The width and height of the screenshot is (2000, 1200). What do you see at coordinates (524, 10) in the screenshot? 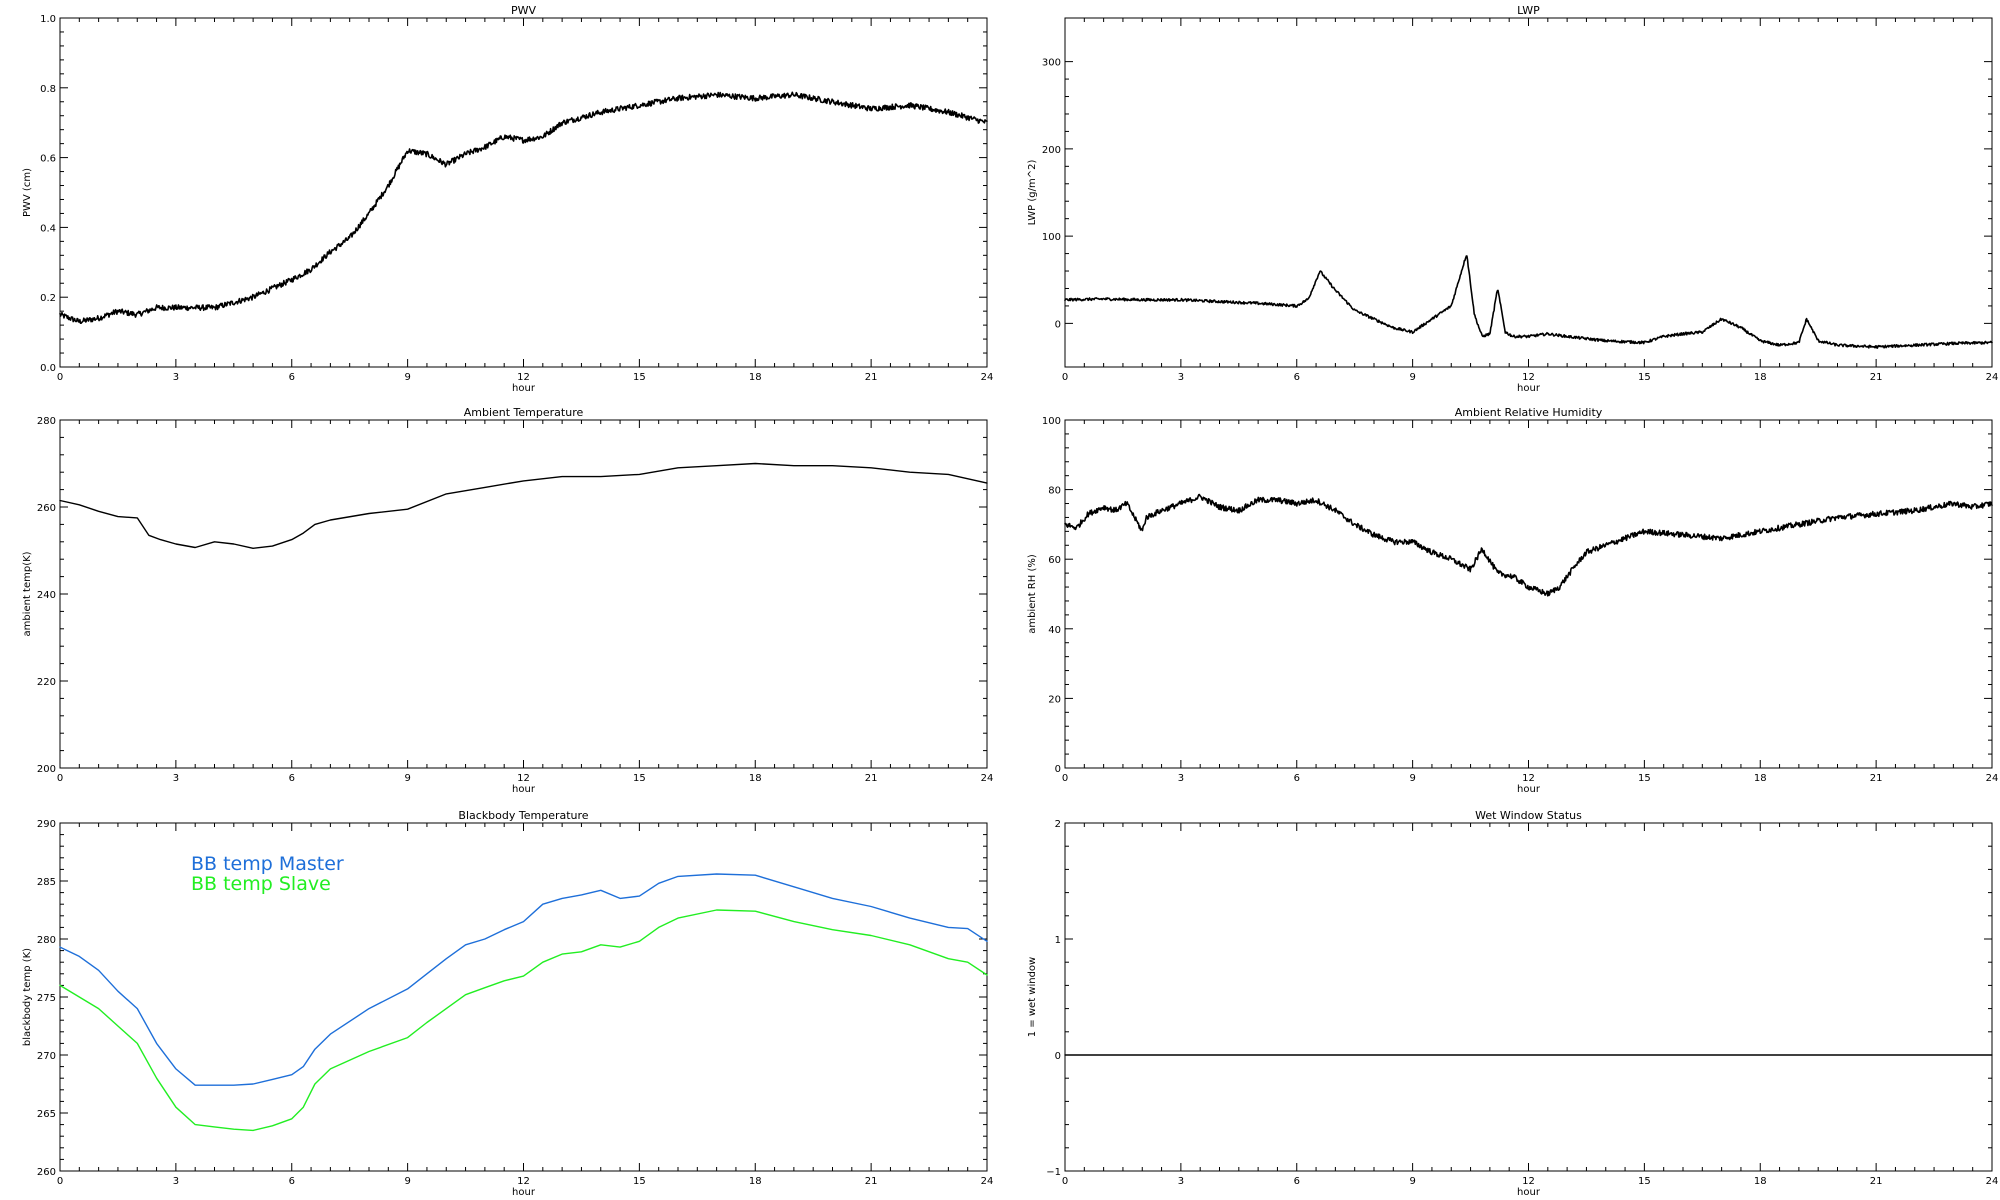
I see `chart-title: PWV` at bounding box center [524, 10].